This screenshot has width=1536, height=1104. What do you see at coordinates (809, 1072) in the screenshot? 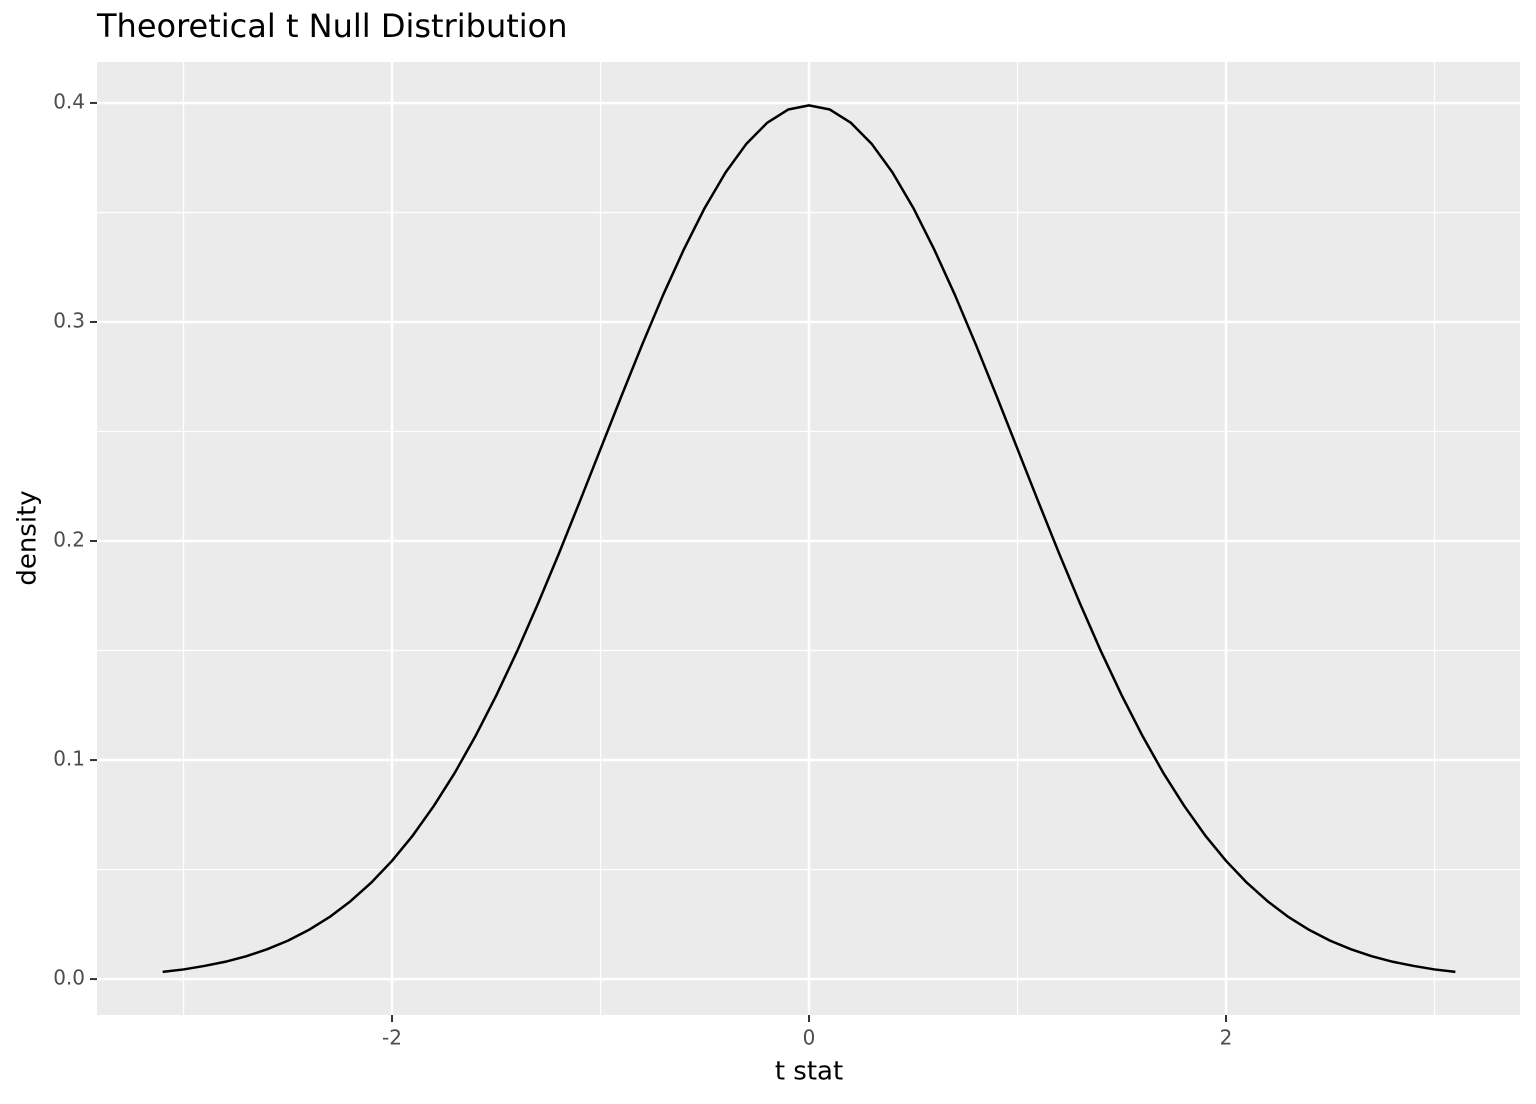
I see `x-axis-label: t stat` at bounding box center [809, 1072].